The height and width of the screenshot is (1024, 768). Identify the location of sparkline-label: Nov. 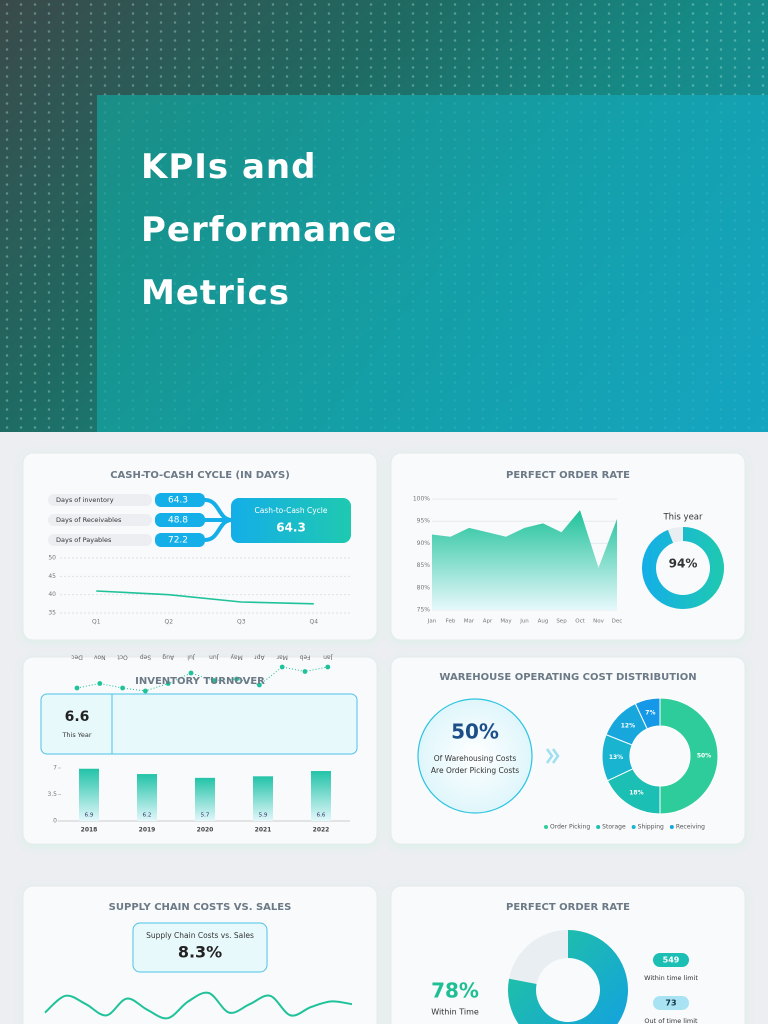
(100, 657).